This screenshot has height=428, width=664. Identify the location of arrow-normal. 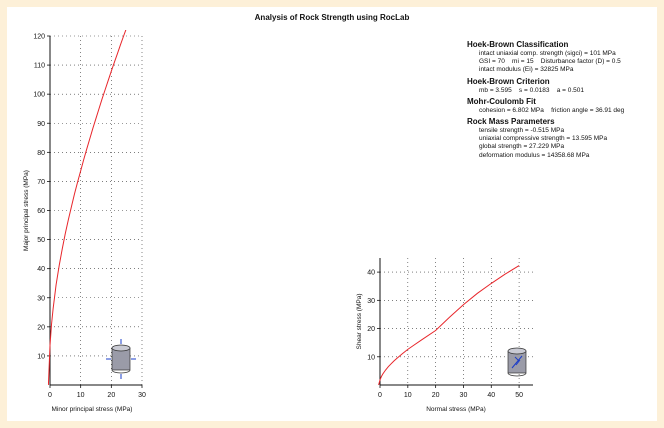
(517, 359).